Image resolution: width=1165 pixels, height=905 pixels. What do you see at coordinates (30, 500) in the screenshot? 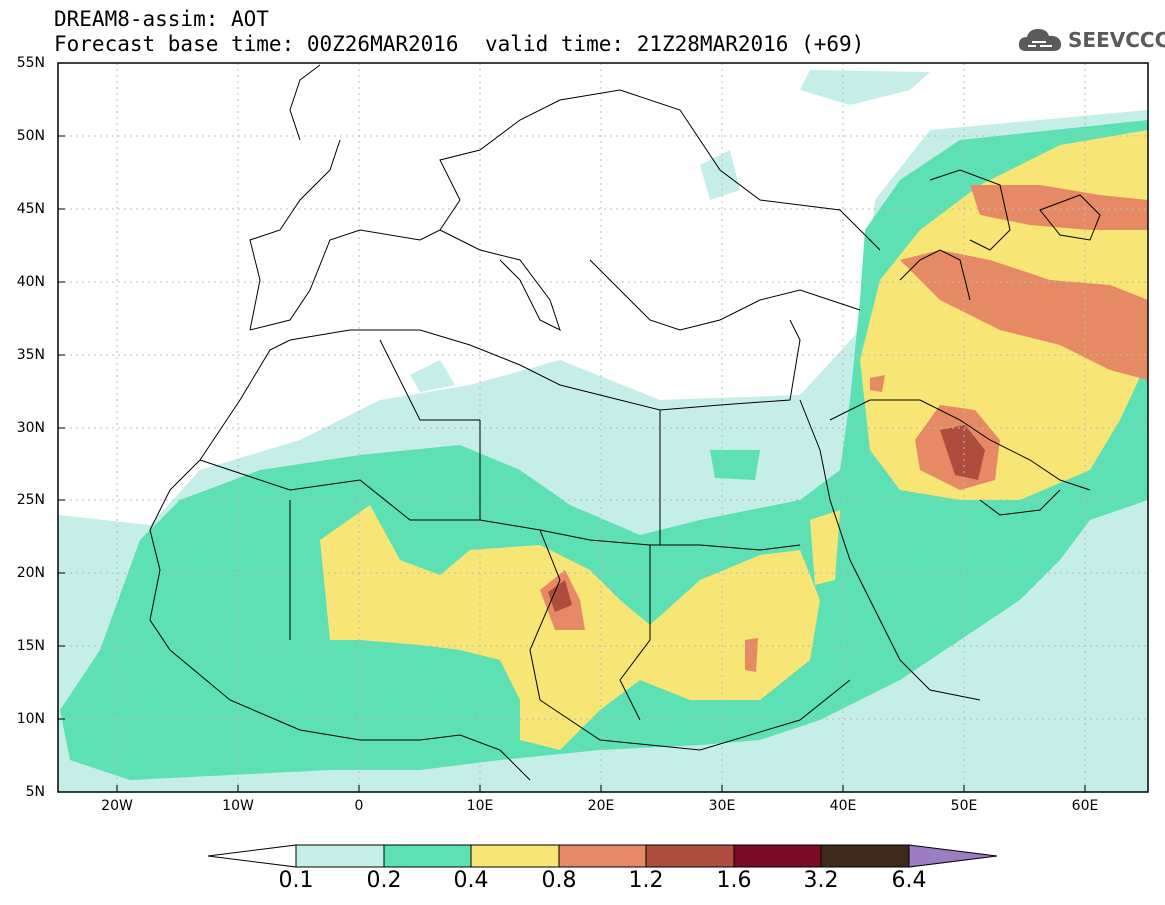
I see `lat-label-25n: 25N` at bounding box center [30, 500].